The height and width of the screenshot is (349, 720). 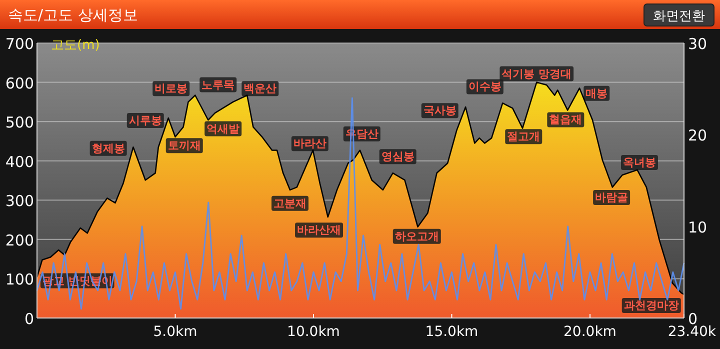 I want to click on y-axis-title: 고도(m), so click(x=75, y=45).